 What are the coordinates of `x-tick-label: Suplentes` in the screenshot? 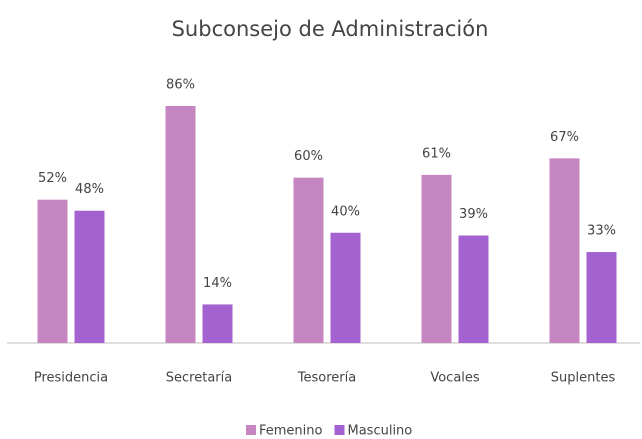 It's located at (583, 378).